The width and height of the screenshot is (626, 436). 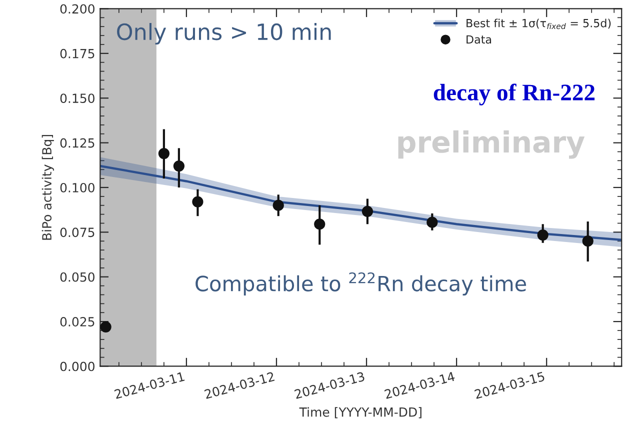 I want to click on annotation: Only runs > 10 min, so click(x=224, y=33).